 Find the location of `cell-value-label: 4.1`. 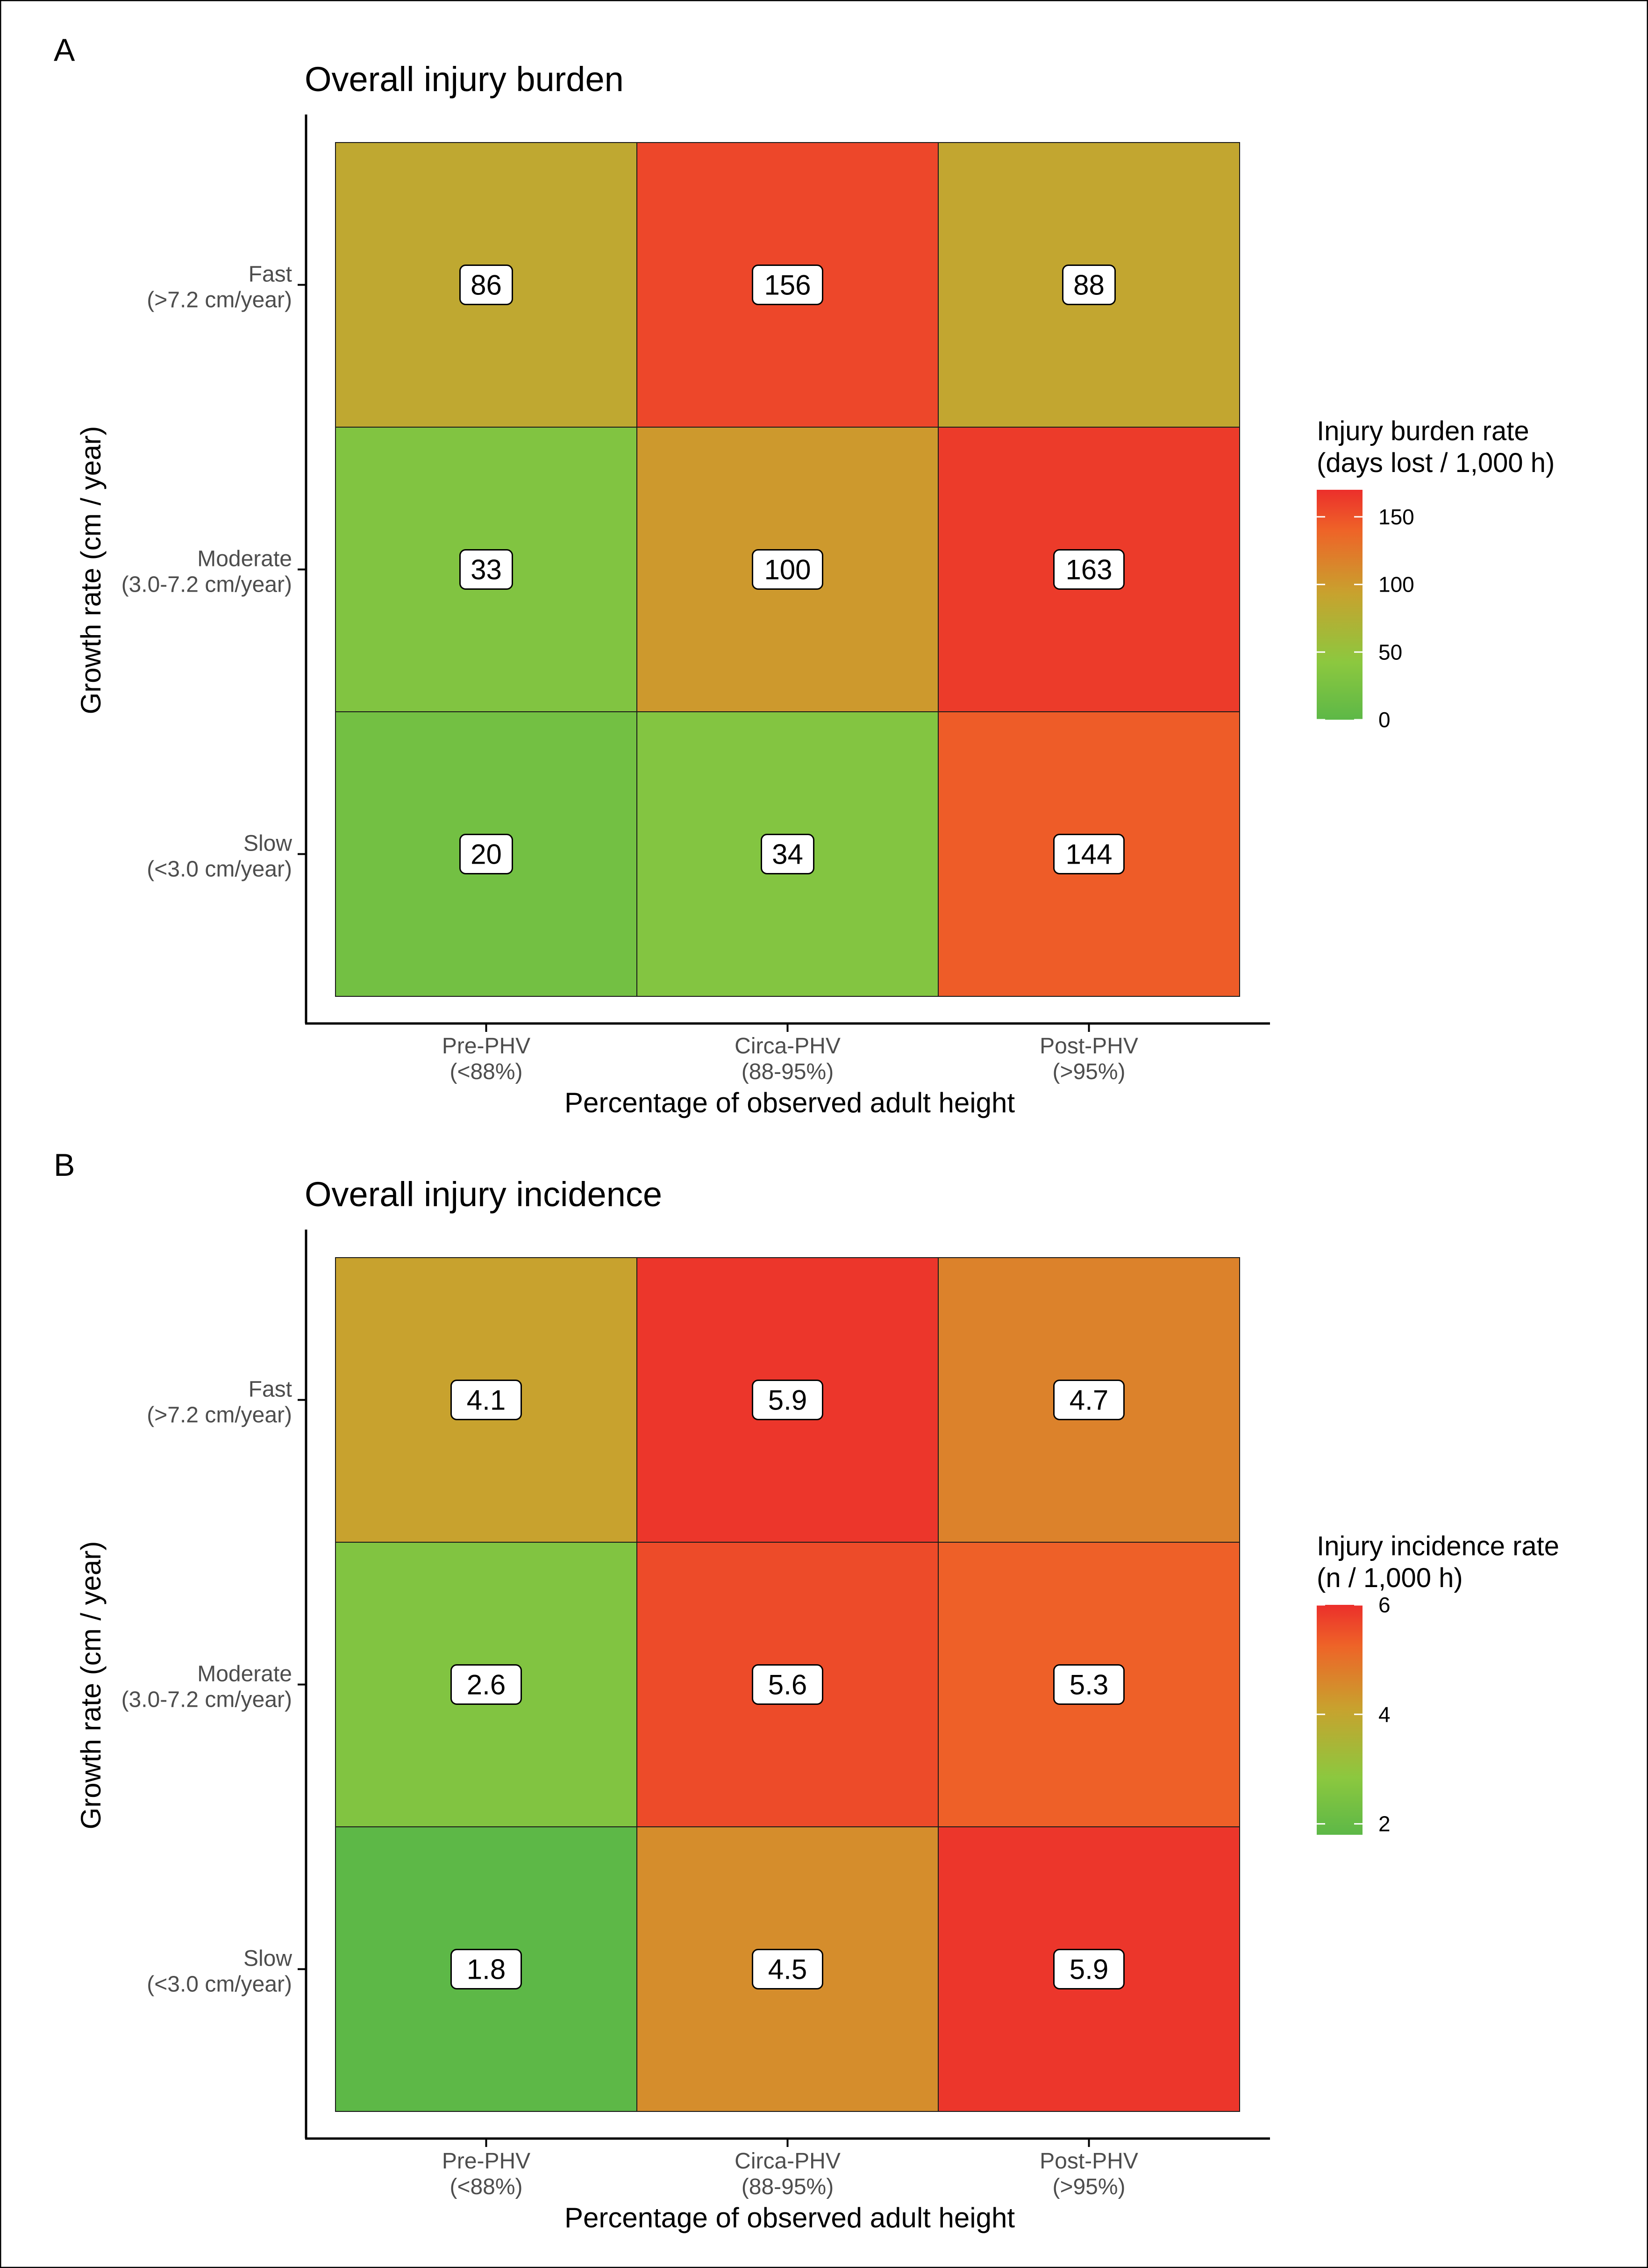

cell-value-label: 4.1 is located at coordinates (487, 1400).